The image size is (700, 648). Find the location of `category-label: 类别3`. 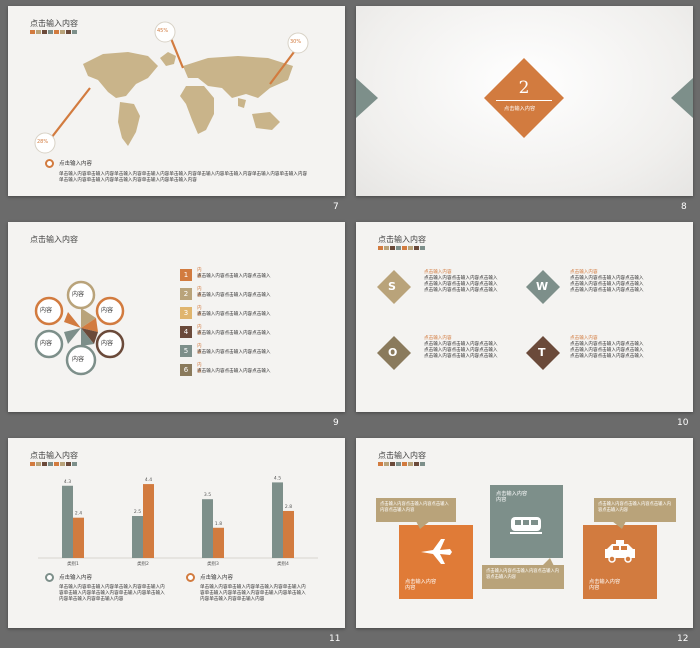

category-label: 类别3 is located at coordinates (213, 563).